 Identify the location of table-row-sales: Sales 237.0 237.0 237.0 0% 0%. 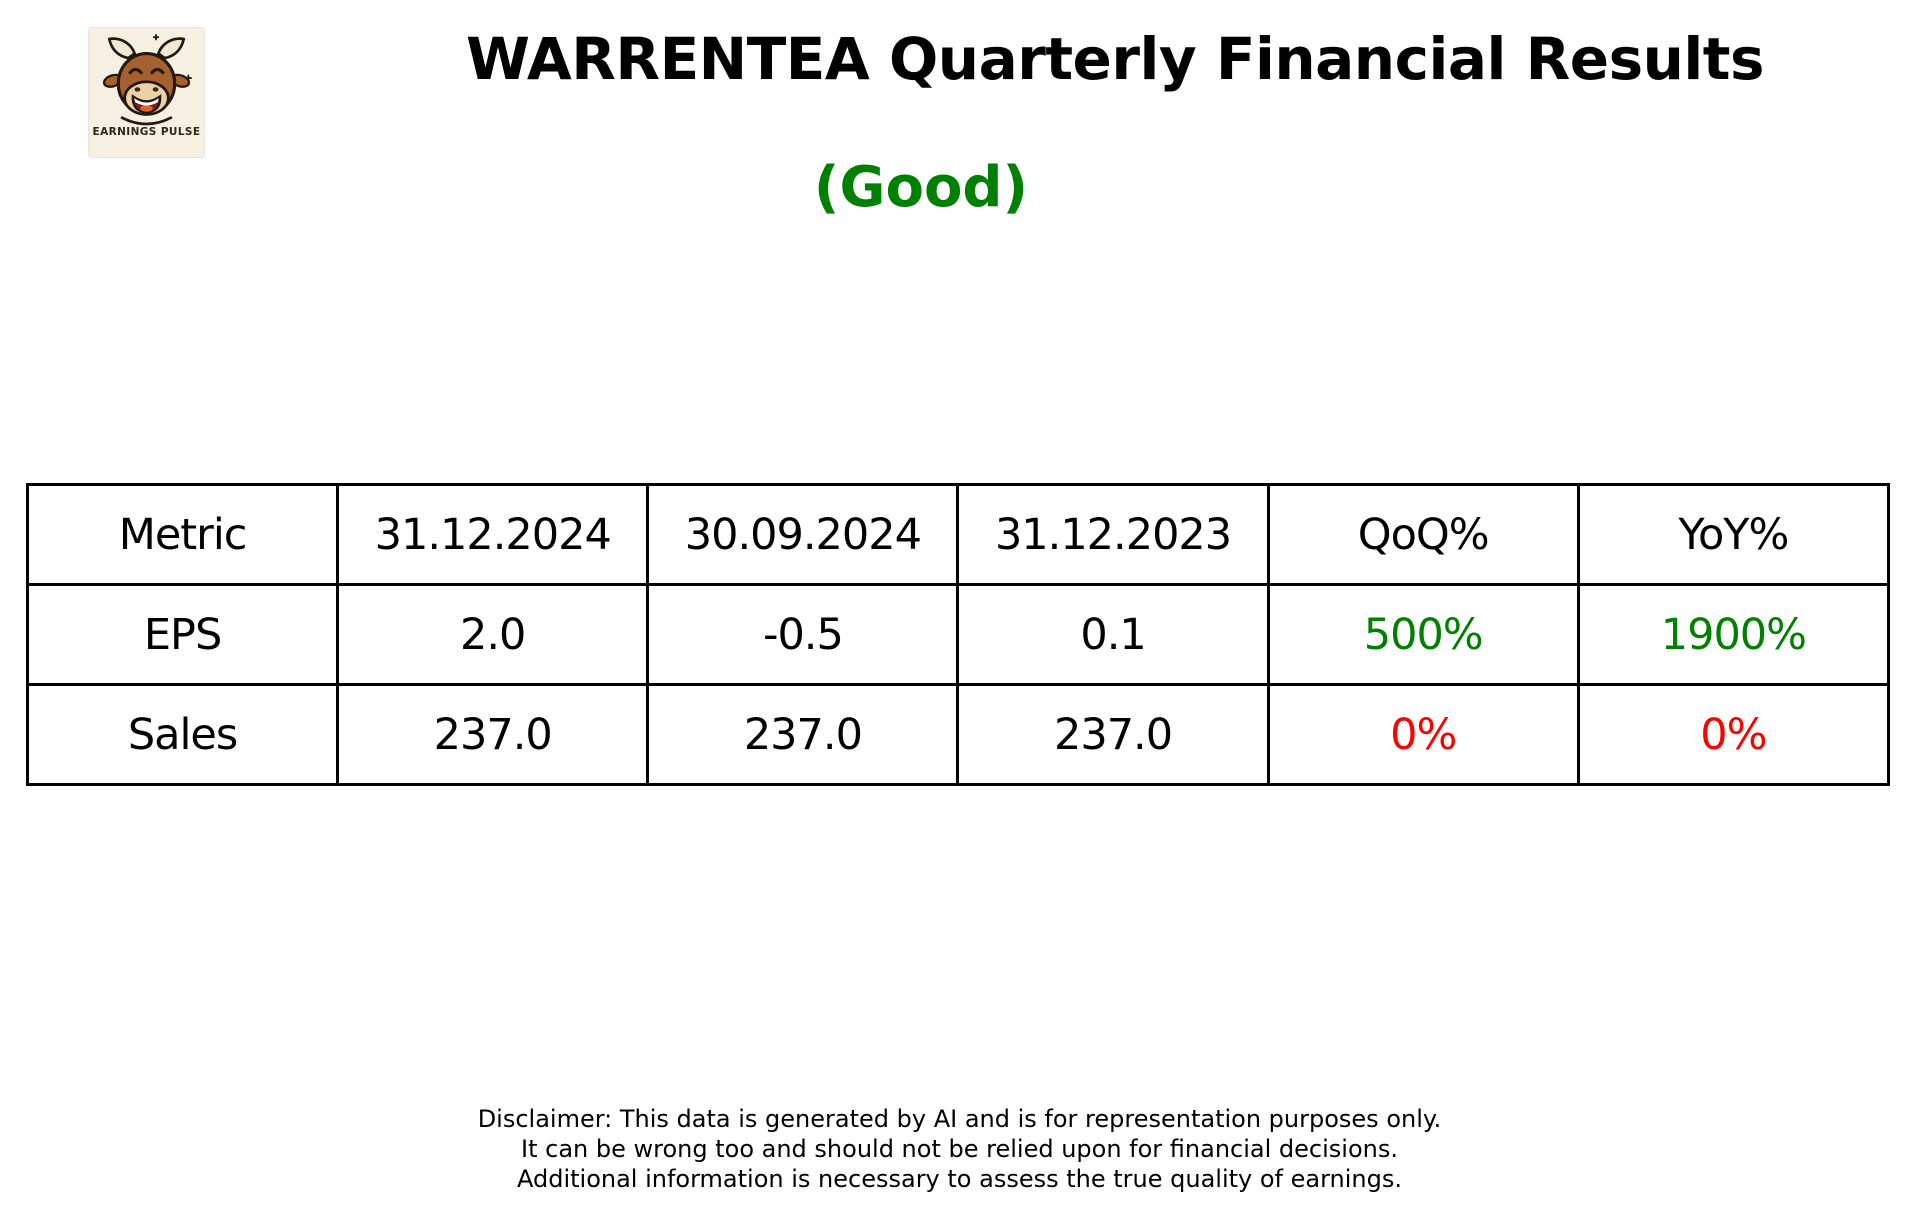
(958, 734).